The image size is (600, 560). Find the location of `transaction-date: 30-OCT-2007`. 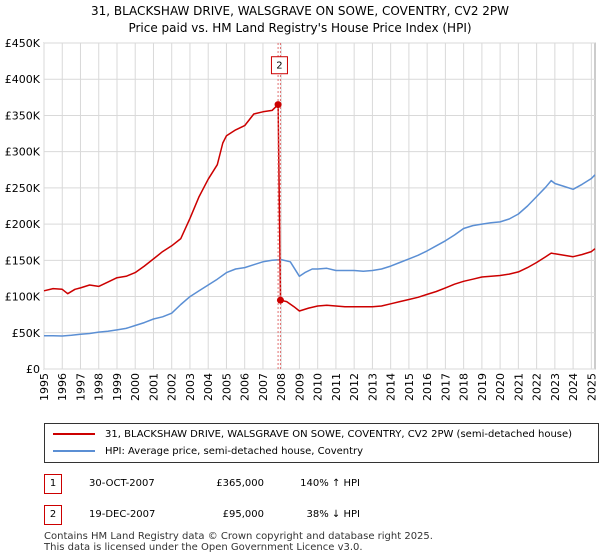

transaction-date: 30-OCT-2007 is located at coordinates (122, 483).